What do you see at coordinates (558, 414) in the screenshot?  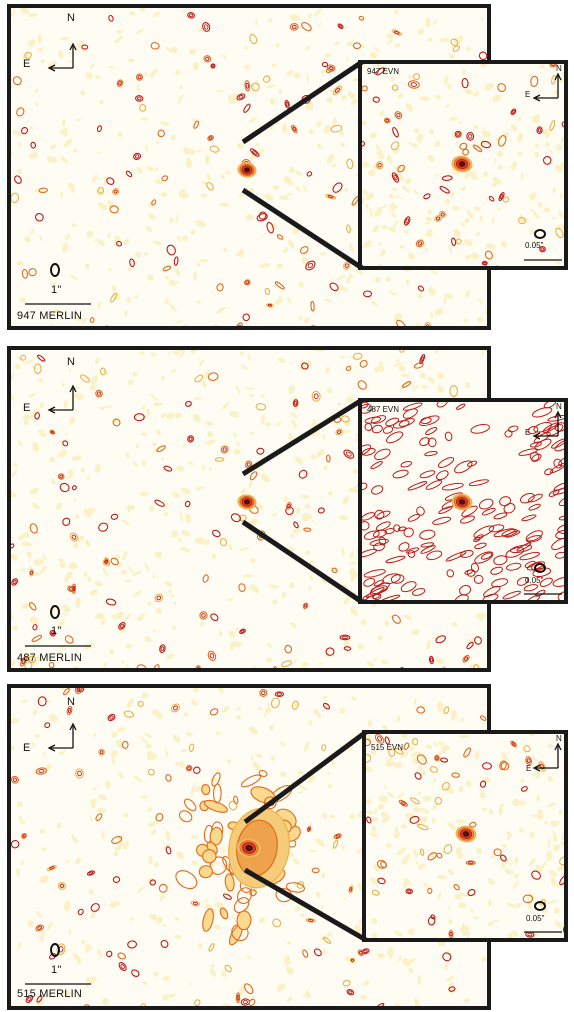 I see `north-arrowhead-icon` at bounding box center [558, 414].